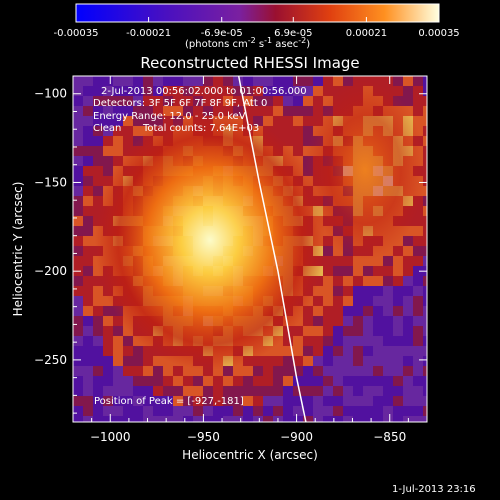  I want to click on detectors-info: Detectors: 3F 5F 6F 7F 8F 9F, Att 0, so click(180, 103).